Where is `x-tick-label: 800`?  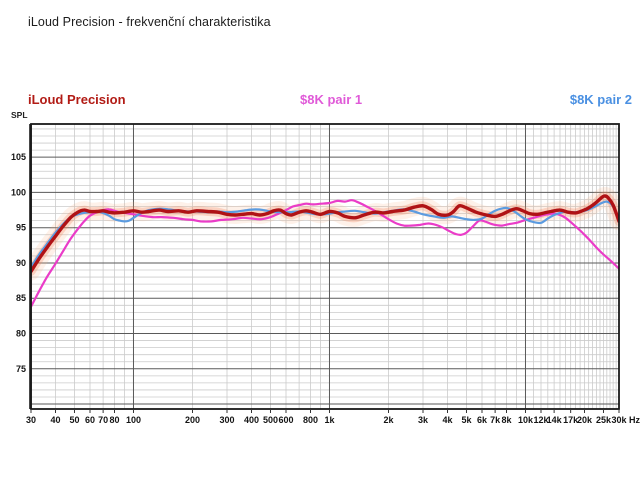
x-tick-label: 800 is located at coordinates (310, 420).